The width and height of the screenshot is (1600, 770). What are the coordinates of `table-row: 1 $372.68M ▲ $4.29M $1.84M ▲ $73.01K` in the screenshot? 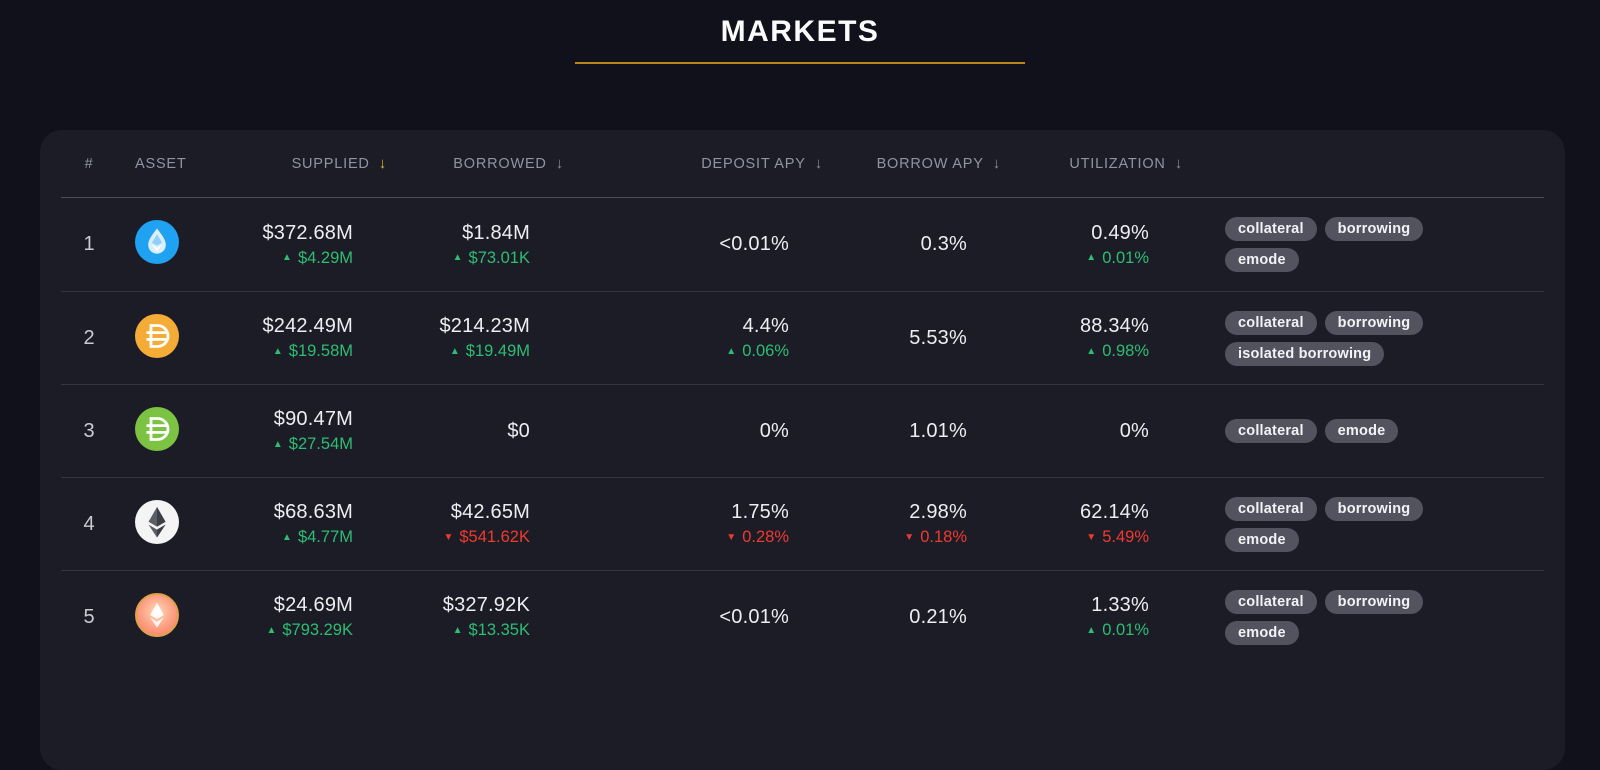 It's located at (802, 244).